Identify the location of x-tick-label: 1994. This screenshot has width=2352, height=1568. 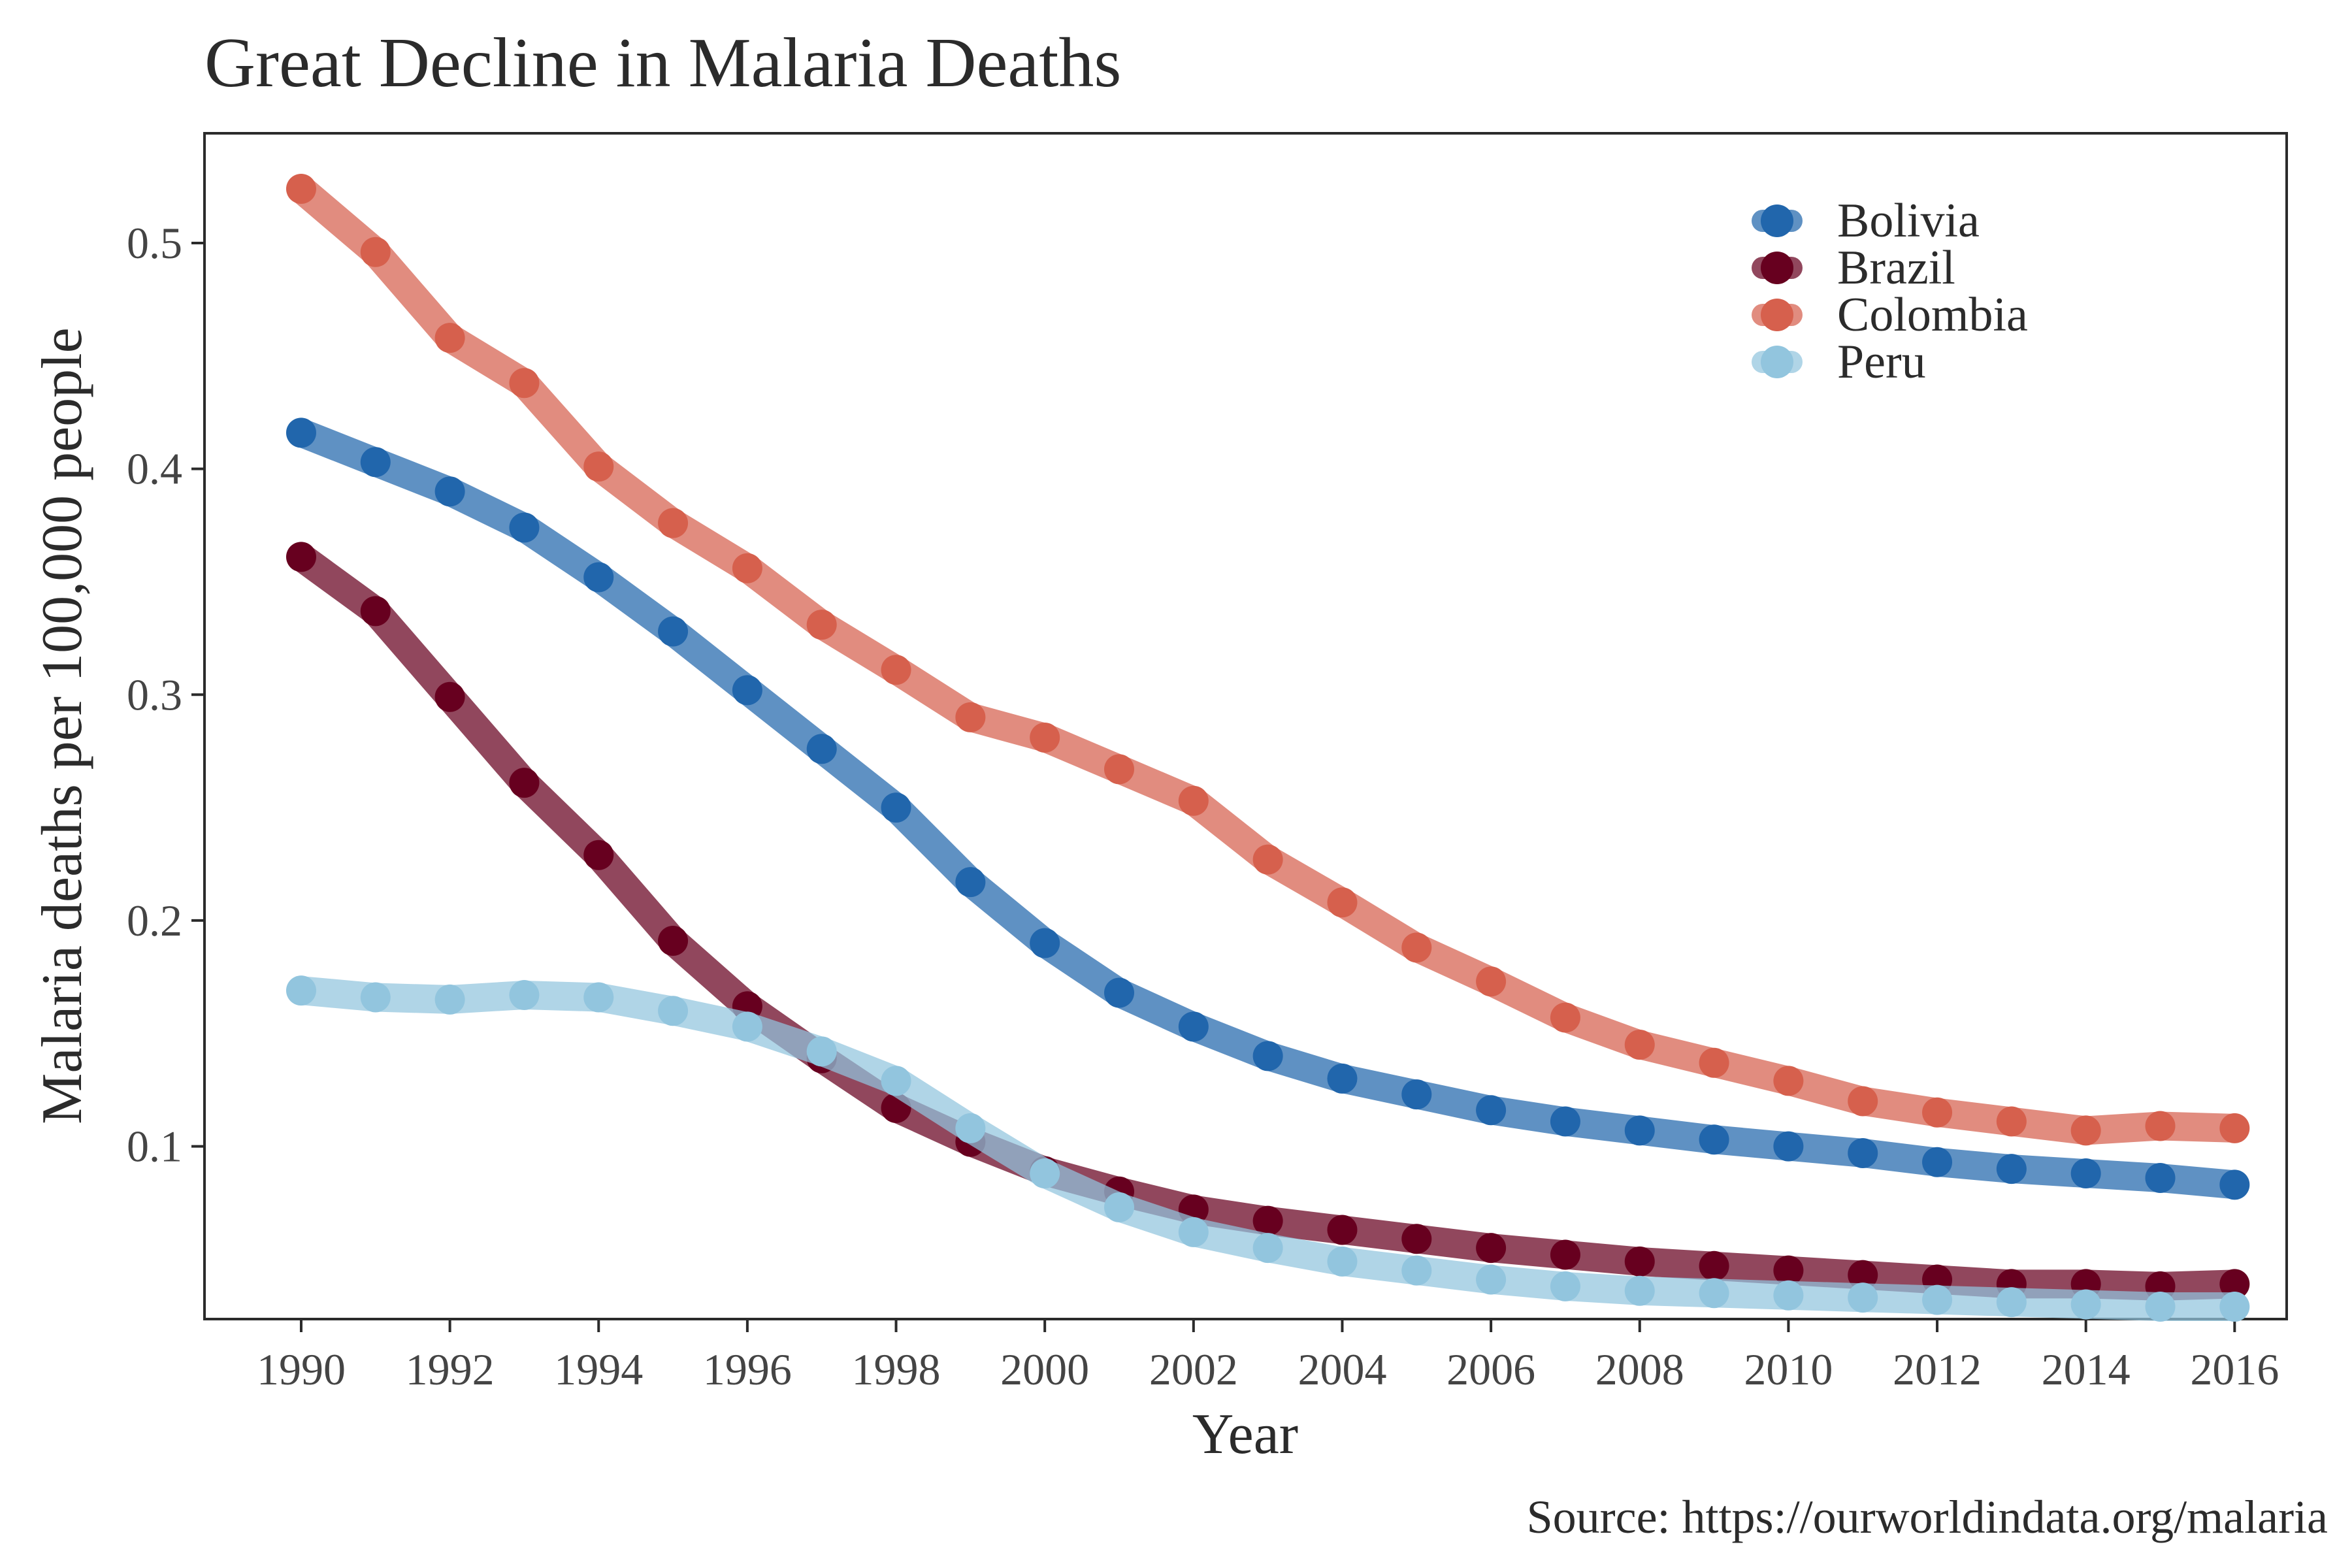
(598, 1369).